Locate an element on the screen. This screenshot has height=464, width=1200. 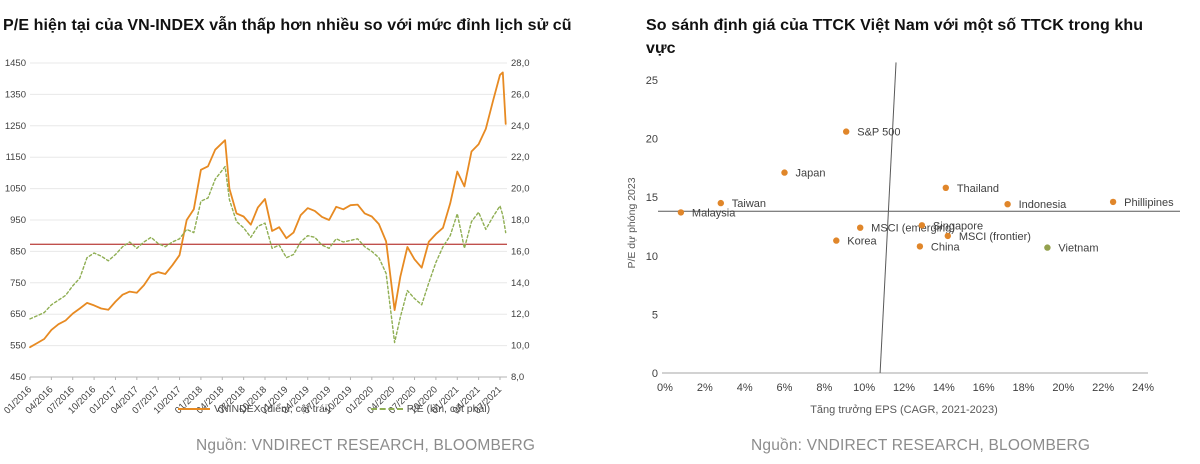
svg-text: 1450 is located at coordinates (15, 63).